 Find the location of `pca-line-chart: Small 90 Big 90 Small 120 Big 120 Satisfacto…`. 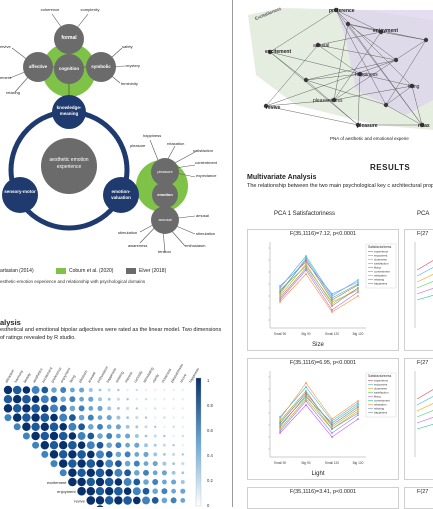

pca-line-chart: Small 90 Big 90 Small 120 Big 120 Satisfacto… is located at coordinates (332, 424).